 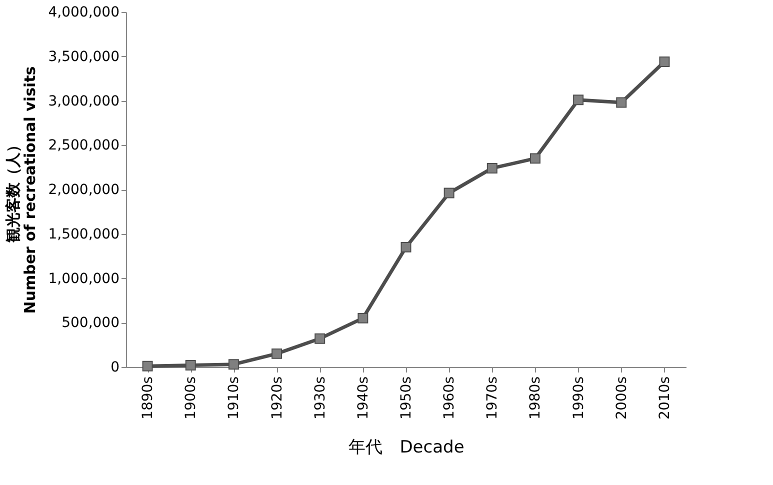 What do you see at coordinates (277, 398) in the screenshot?
I see `x-tick-label: 1920s` at bounding box center [277, 398].